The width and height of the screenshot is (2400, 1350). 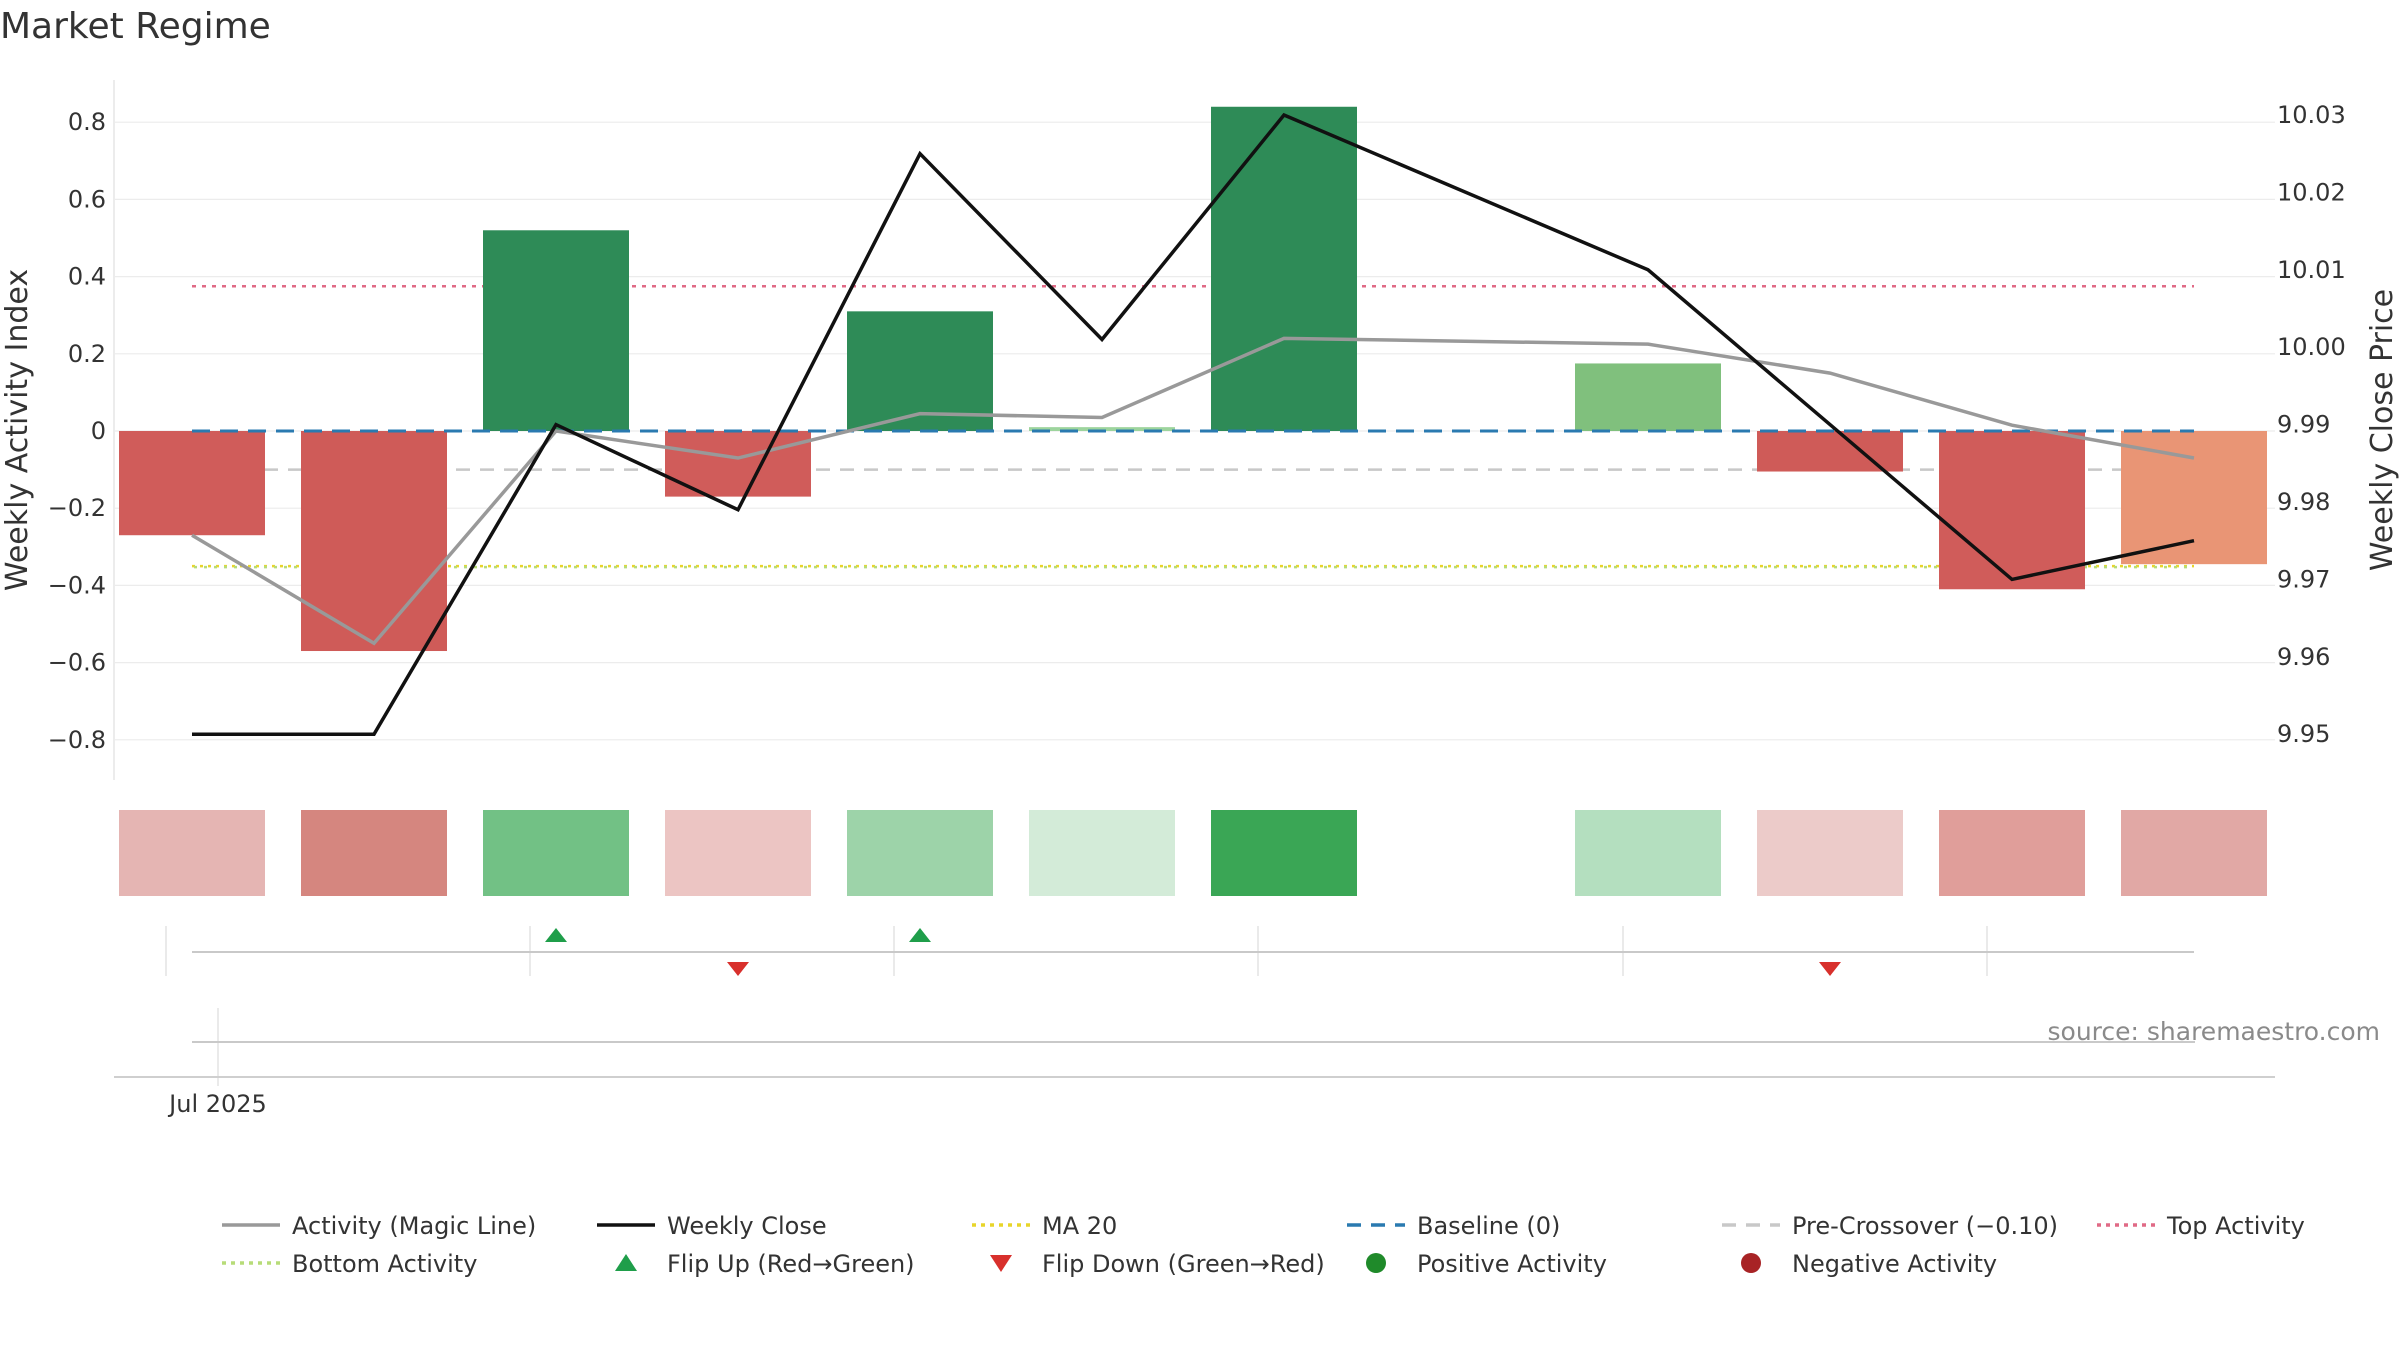 What do you see at coordinates (87, 122) in the screenshot?
I see `left-tick-label: 0.8` at bounding box center [87, 122].